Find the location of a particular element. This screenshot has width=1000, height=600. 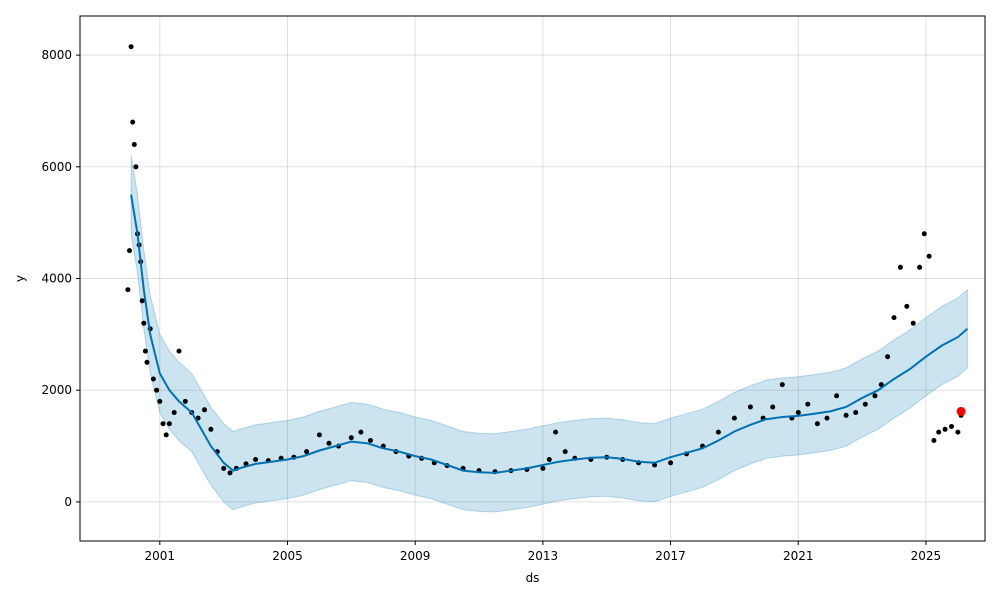

highlight-point is located at coordinates (961, 411).